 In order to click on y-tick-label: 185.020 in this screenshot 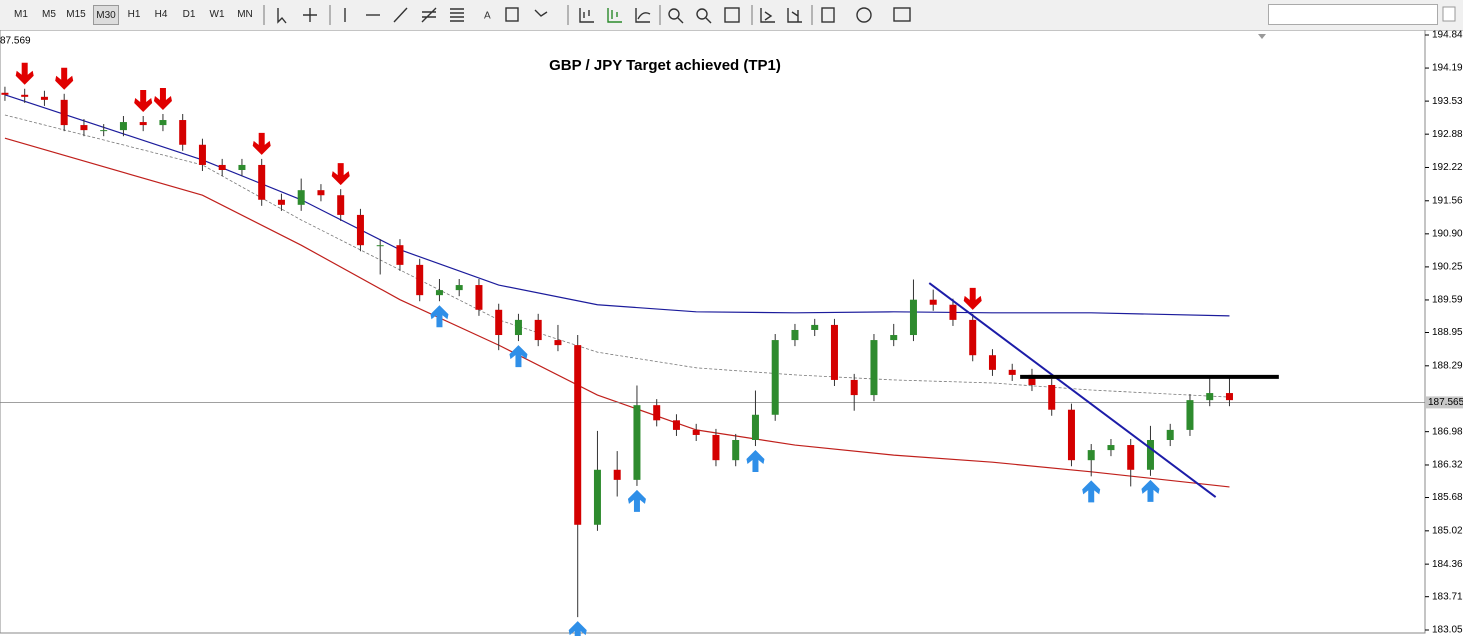, I will do `click(1447, 530)`.